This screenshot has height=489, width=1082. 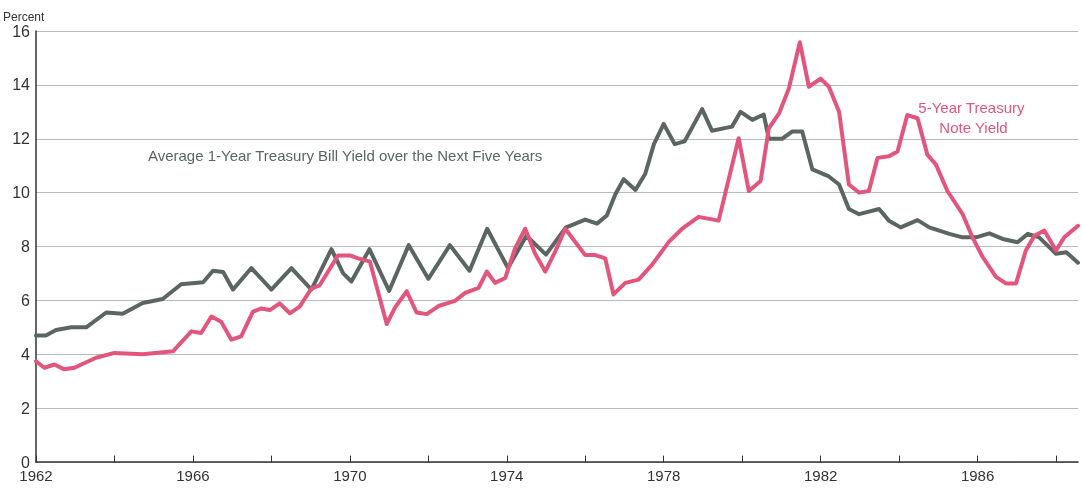 I want to click on x-tick-label: 1966, so click(x=193, y=475).